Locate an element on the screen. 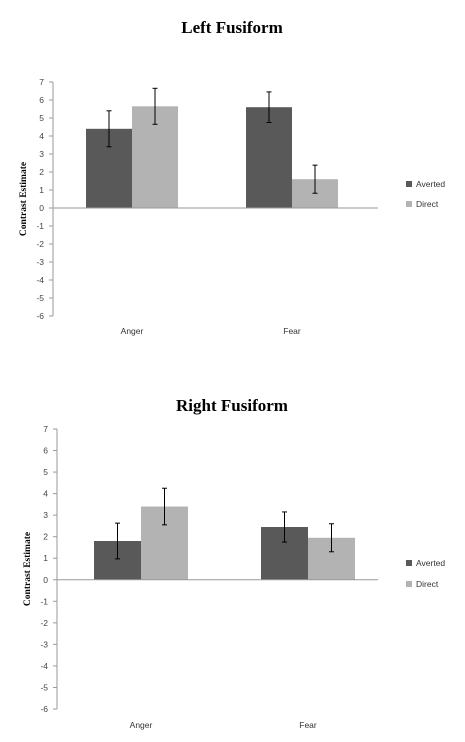 Image resolution: width=465 pixels, height=742 pixels. chart-title: Left Fusiform is located at coordinates (232, 27).